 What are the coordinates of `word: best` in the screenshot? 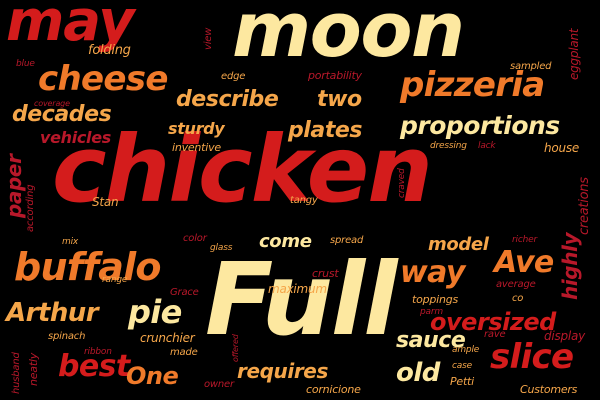 It's located at (94, 366).